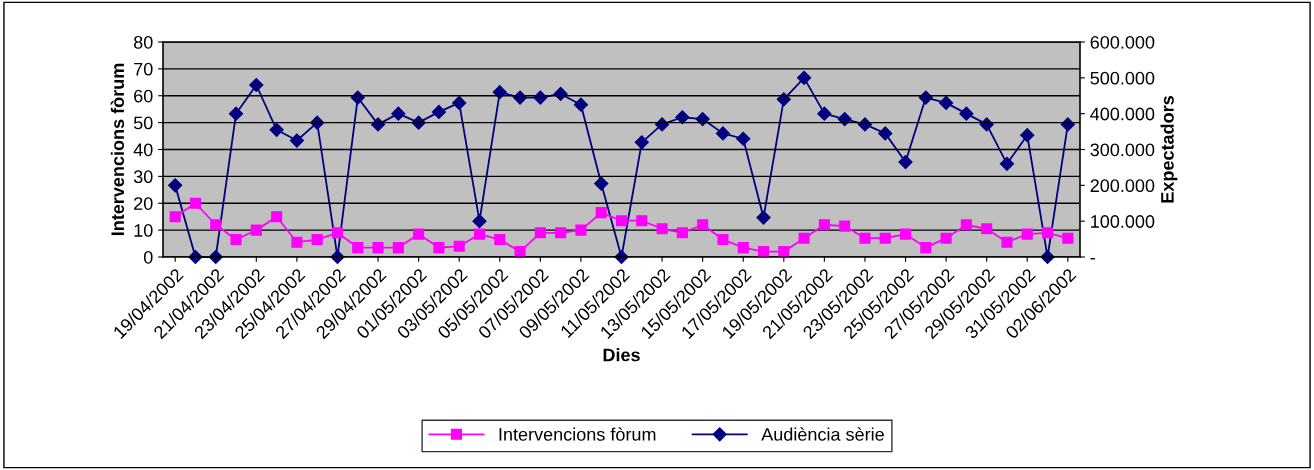 The image size is (1314, 470). I want to click on y2-tick-label: 300.000, so click(1122, 150).